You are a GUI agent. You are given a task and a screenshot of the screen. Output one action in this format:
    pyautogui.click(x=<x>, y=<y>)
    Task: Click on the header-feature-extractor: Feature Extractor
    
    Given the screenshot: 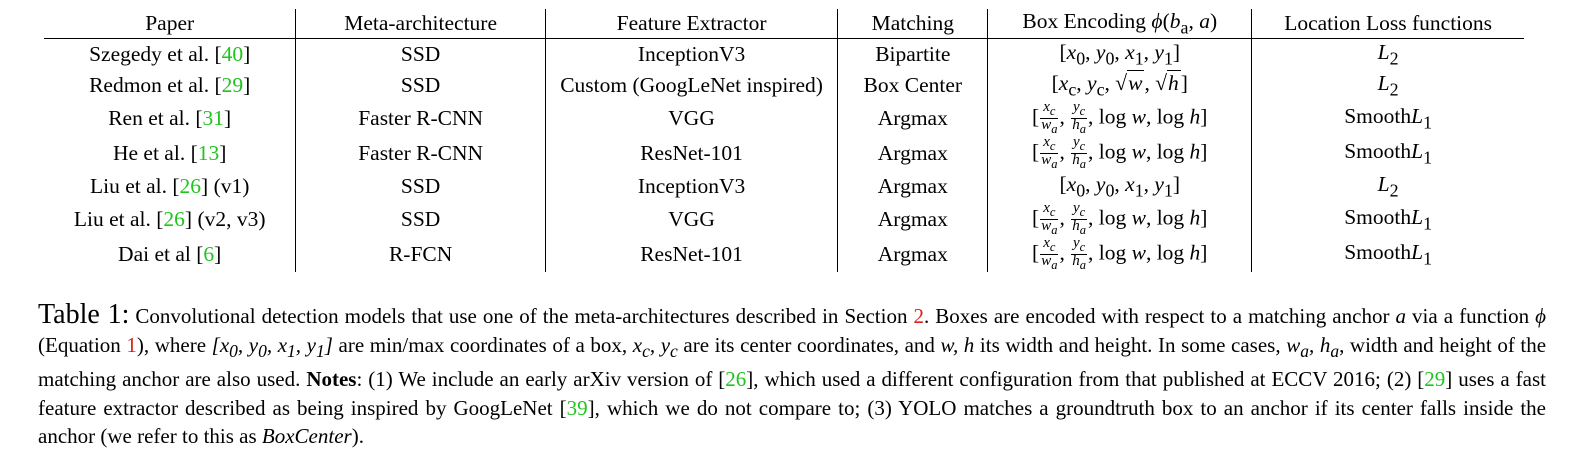 What is the action you would take?
    pyautogui.click(x=691, y=24)
    